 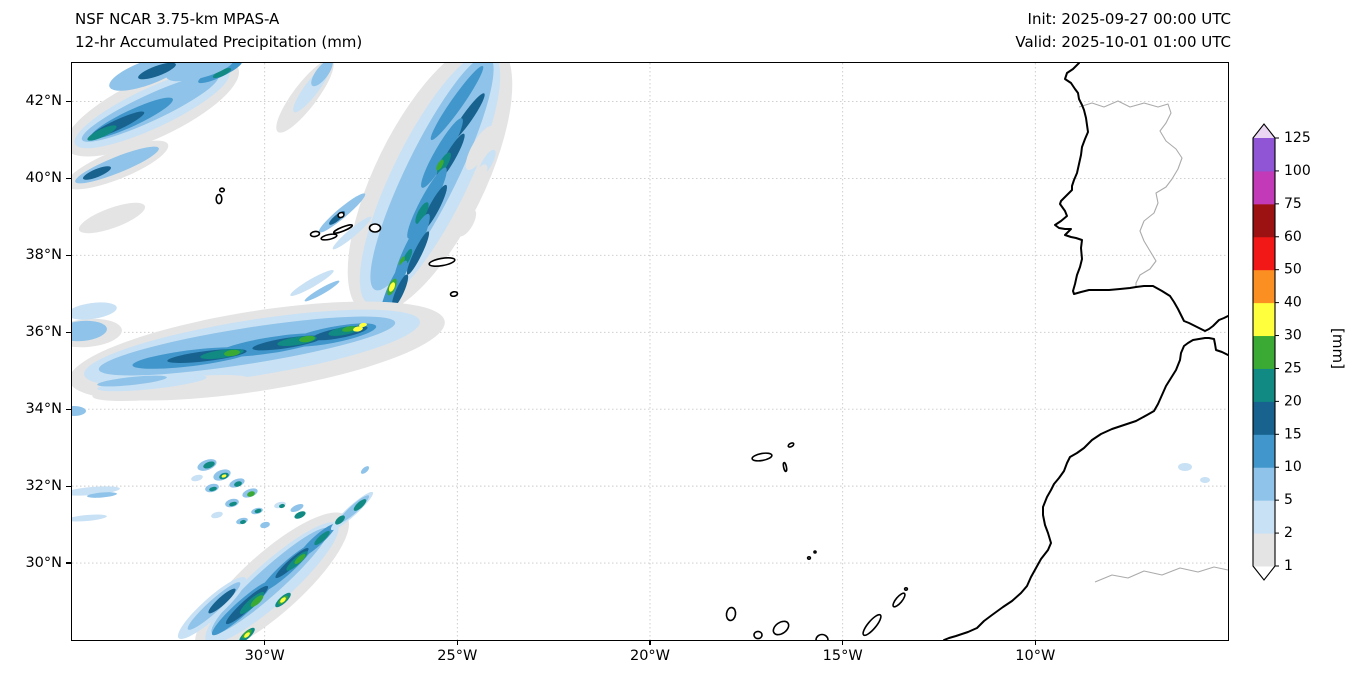 I want to click on colorbar-tick-label: 10, so click(x=1293, y=467).